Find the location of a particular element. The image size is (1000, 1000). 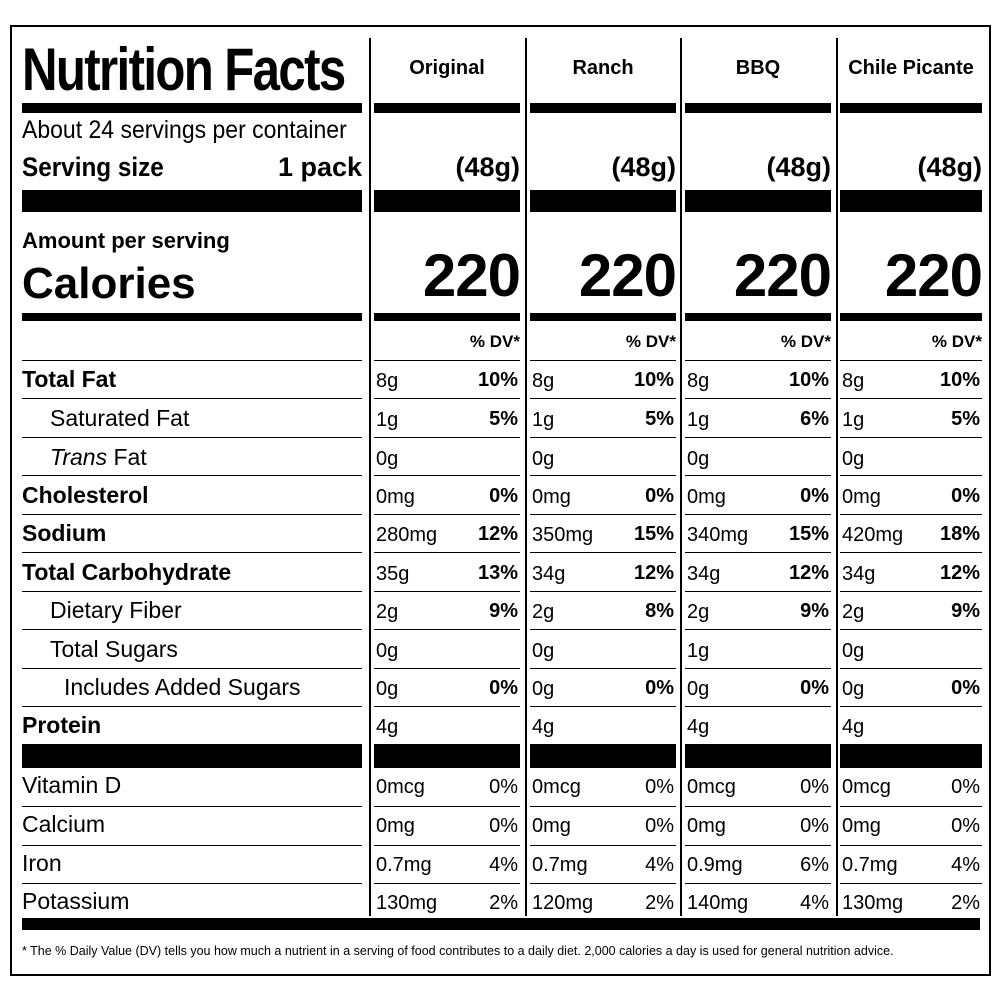

nutrient-label: Sodium is located at coordinates (64, 533).